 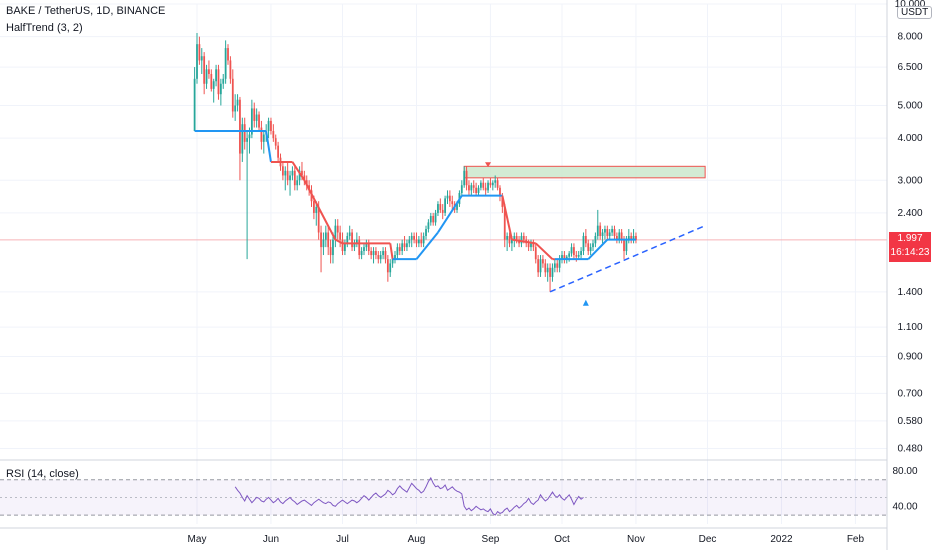 I want to click on y-tick-label: 3.000, so click(x=909, y=180).